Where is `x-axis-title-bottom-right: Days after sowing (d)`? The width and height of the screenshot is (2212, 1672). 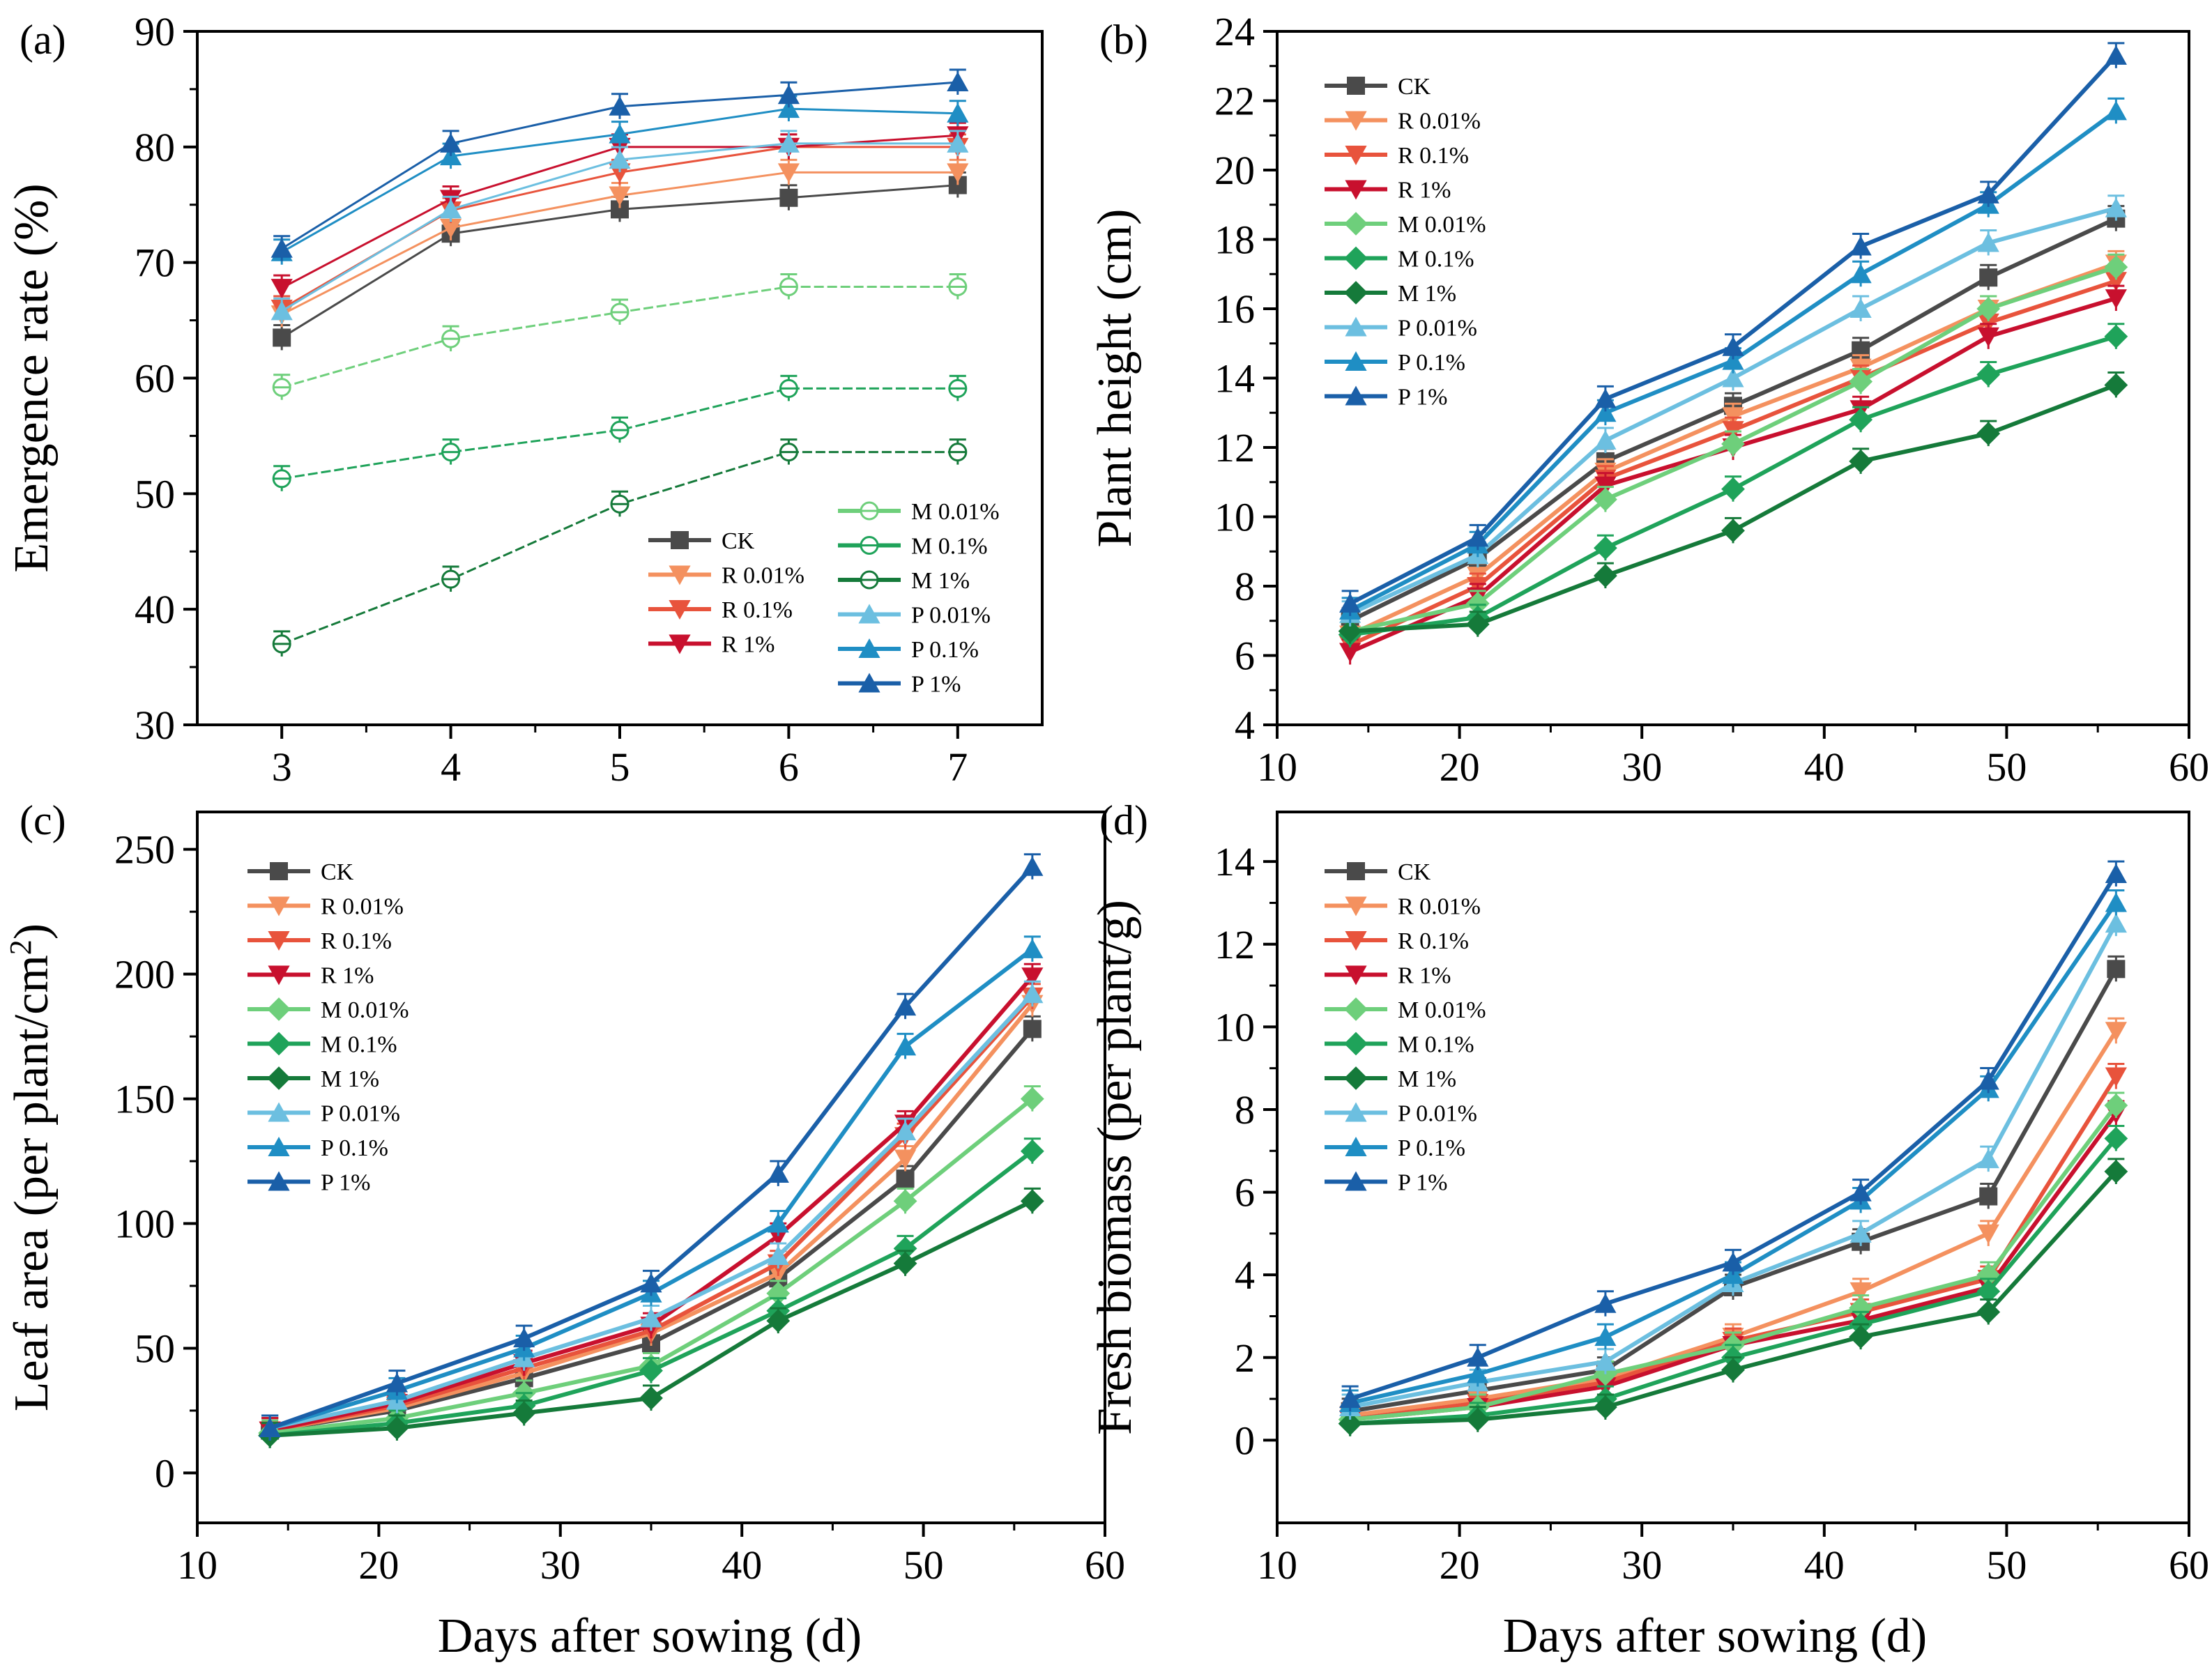
x-axis-title-bottom-right: Days after sowing (d) is located at coordinates (1715, 1636).